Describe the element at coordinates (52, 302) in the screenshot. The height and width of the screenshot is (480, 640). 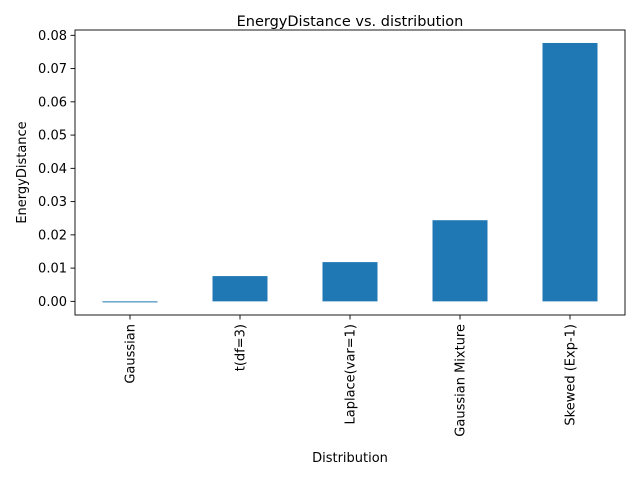
I see `y-tick-label: 0.00` at that location.